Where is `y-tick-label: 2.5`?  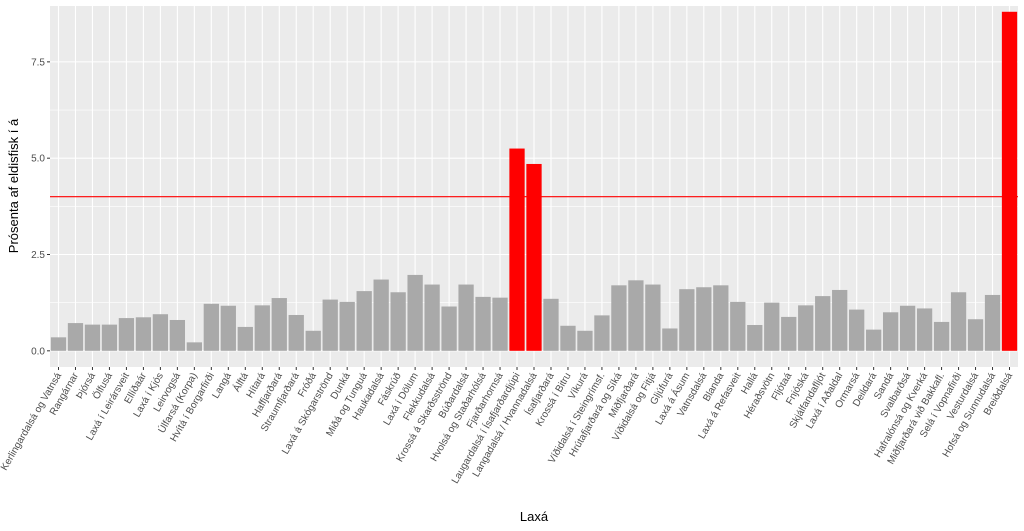 y-tick-label: 2.5 is located at coordinates (38, 255).